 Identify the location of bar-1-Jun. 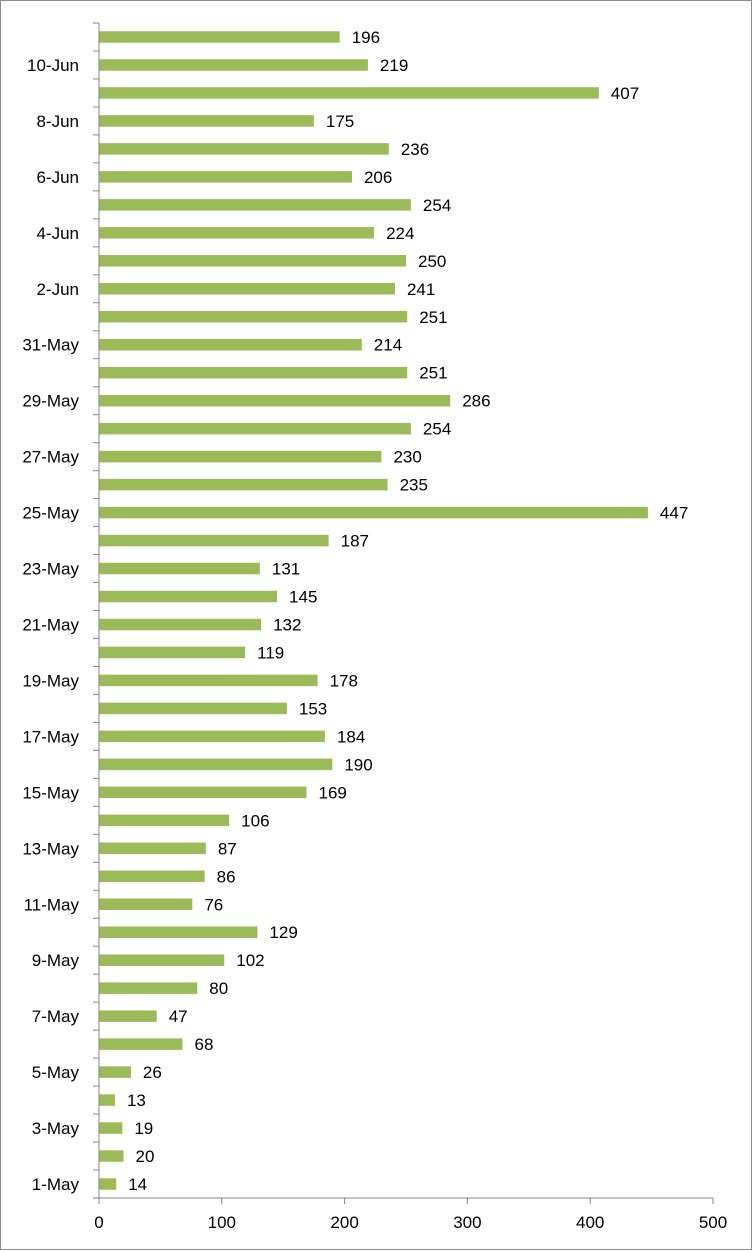
(253, 317).